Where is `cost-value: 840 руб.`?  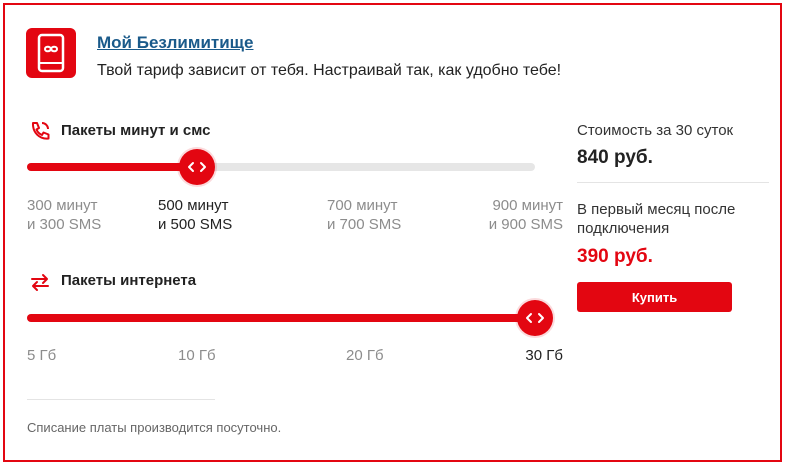
cost-value: 840 руб. is located at coordinates (615, 157).